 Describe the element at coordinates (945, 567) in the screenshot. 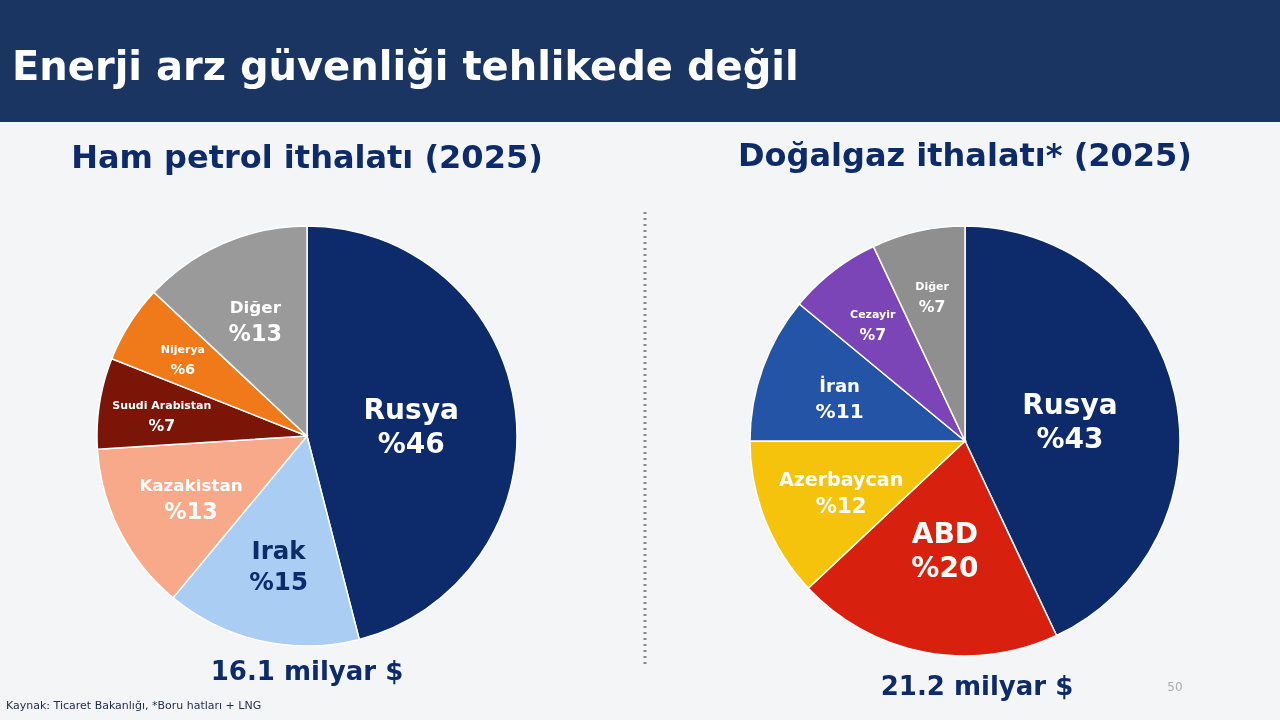

I see `data-label: %20` at that location.